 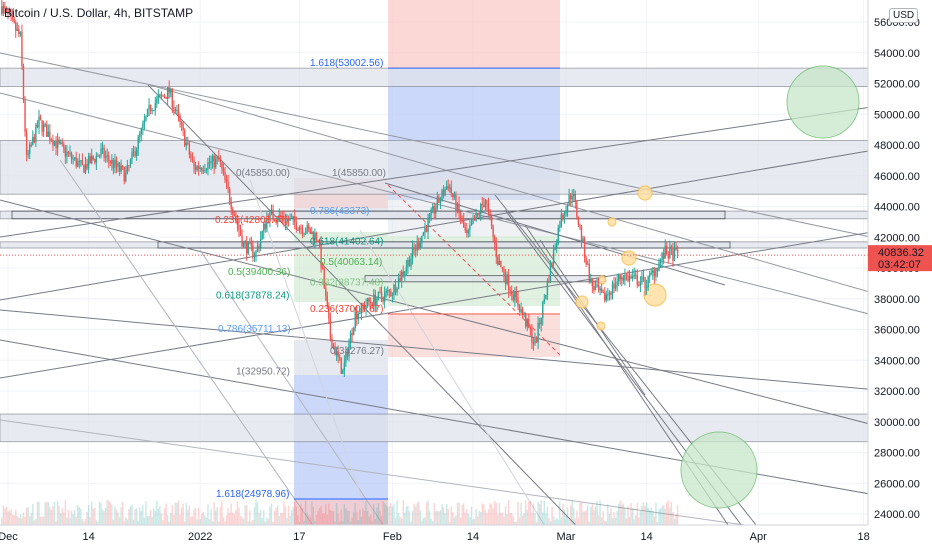 What do you see at coordinates (466, 537) in the screenshot?
I see `time-axis: Dec14202217Feb14Mar14Apr18May` at bounding box center [466, 537].